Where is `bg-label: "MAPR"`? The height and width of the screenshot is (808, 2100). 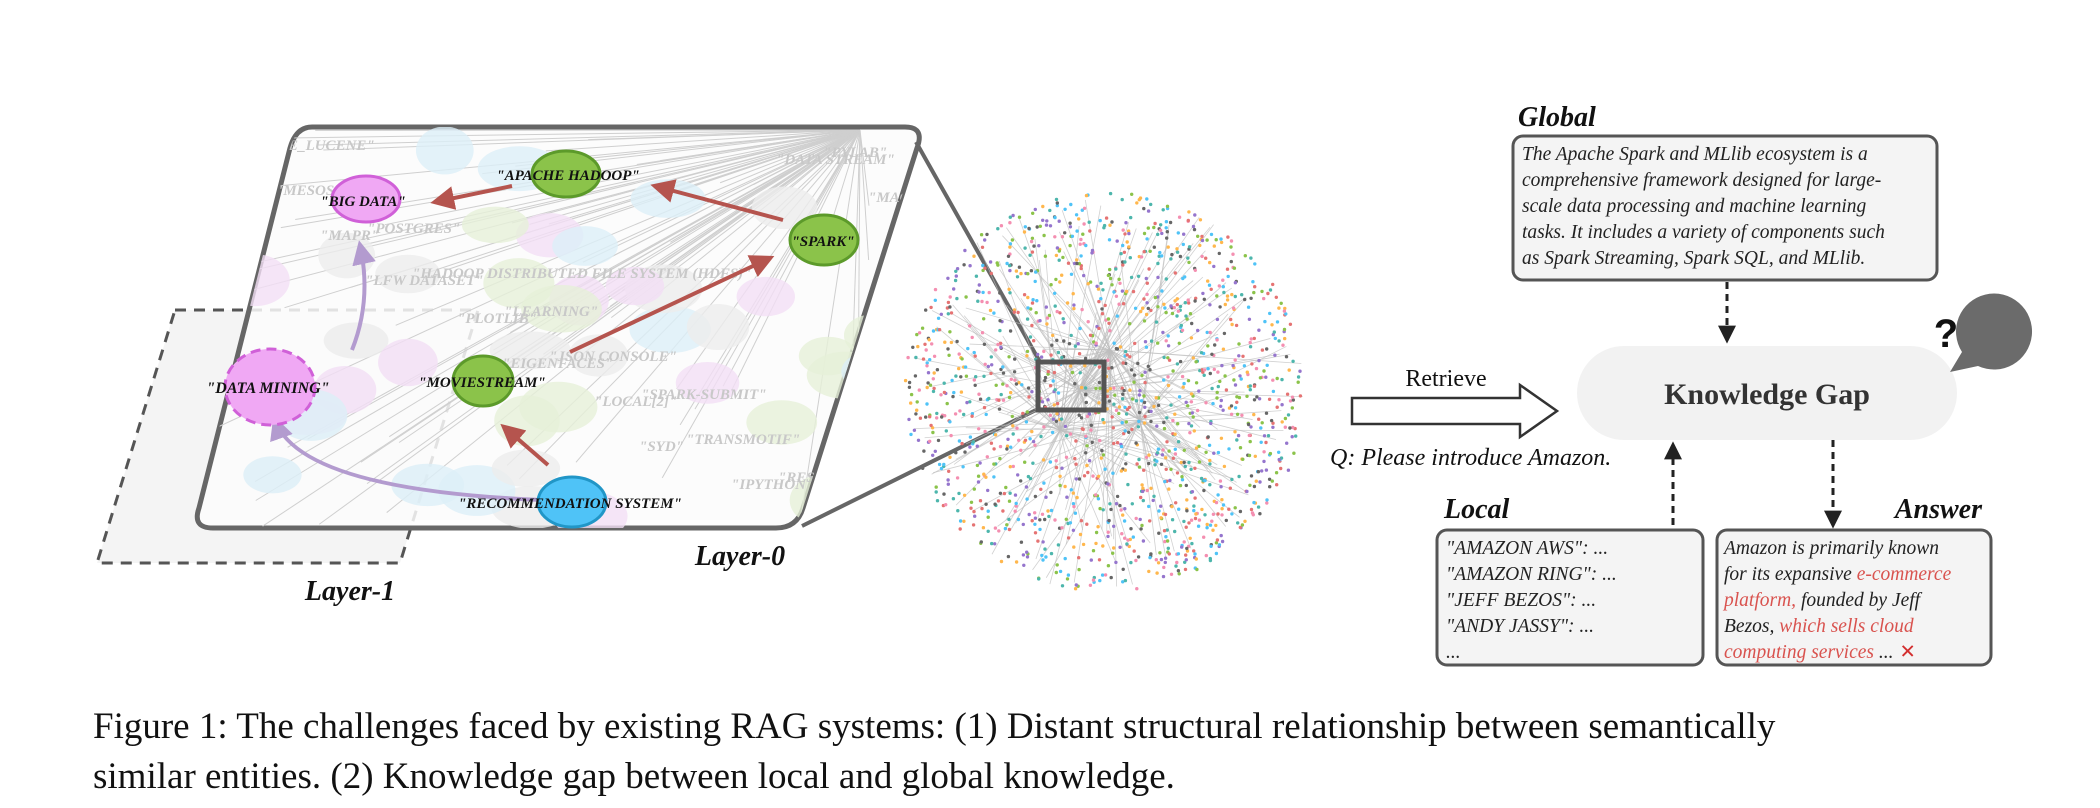 bg-label: "MAPR" is located at coordinates (349, 236).